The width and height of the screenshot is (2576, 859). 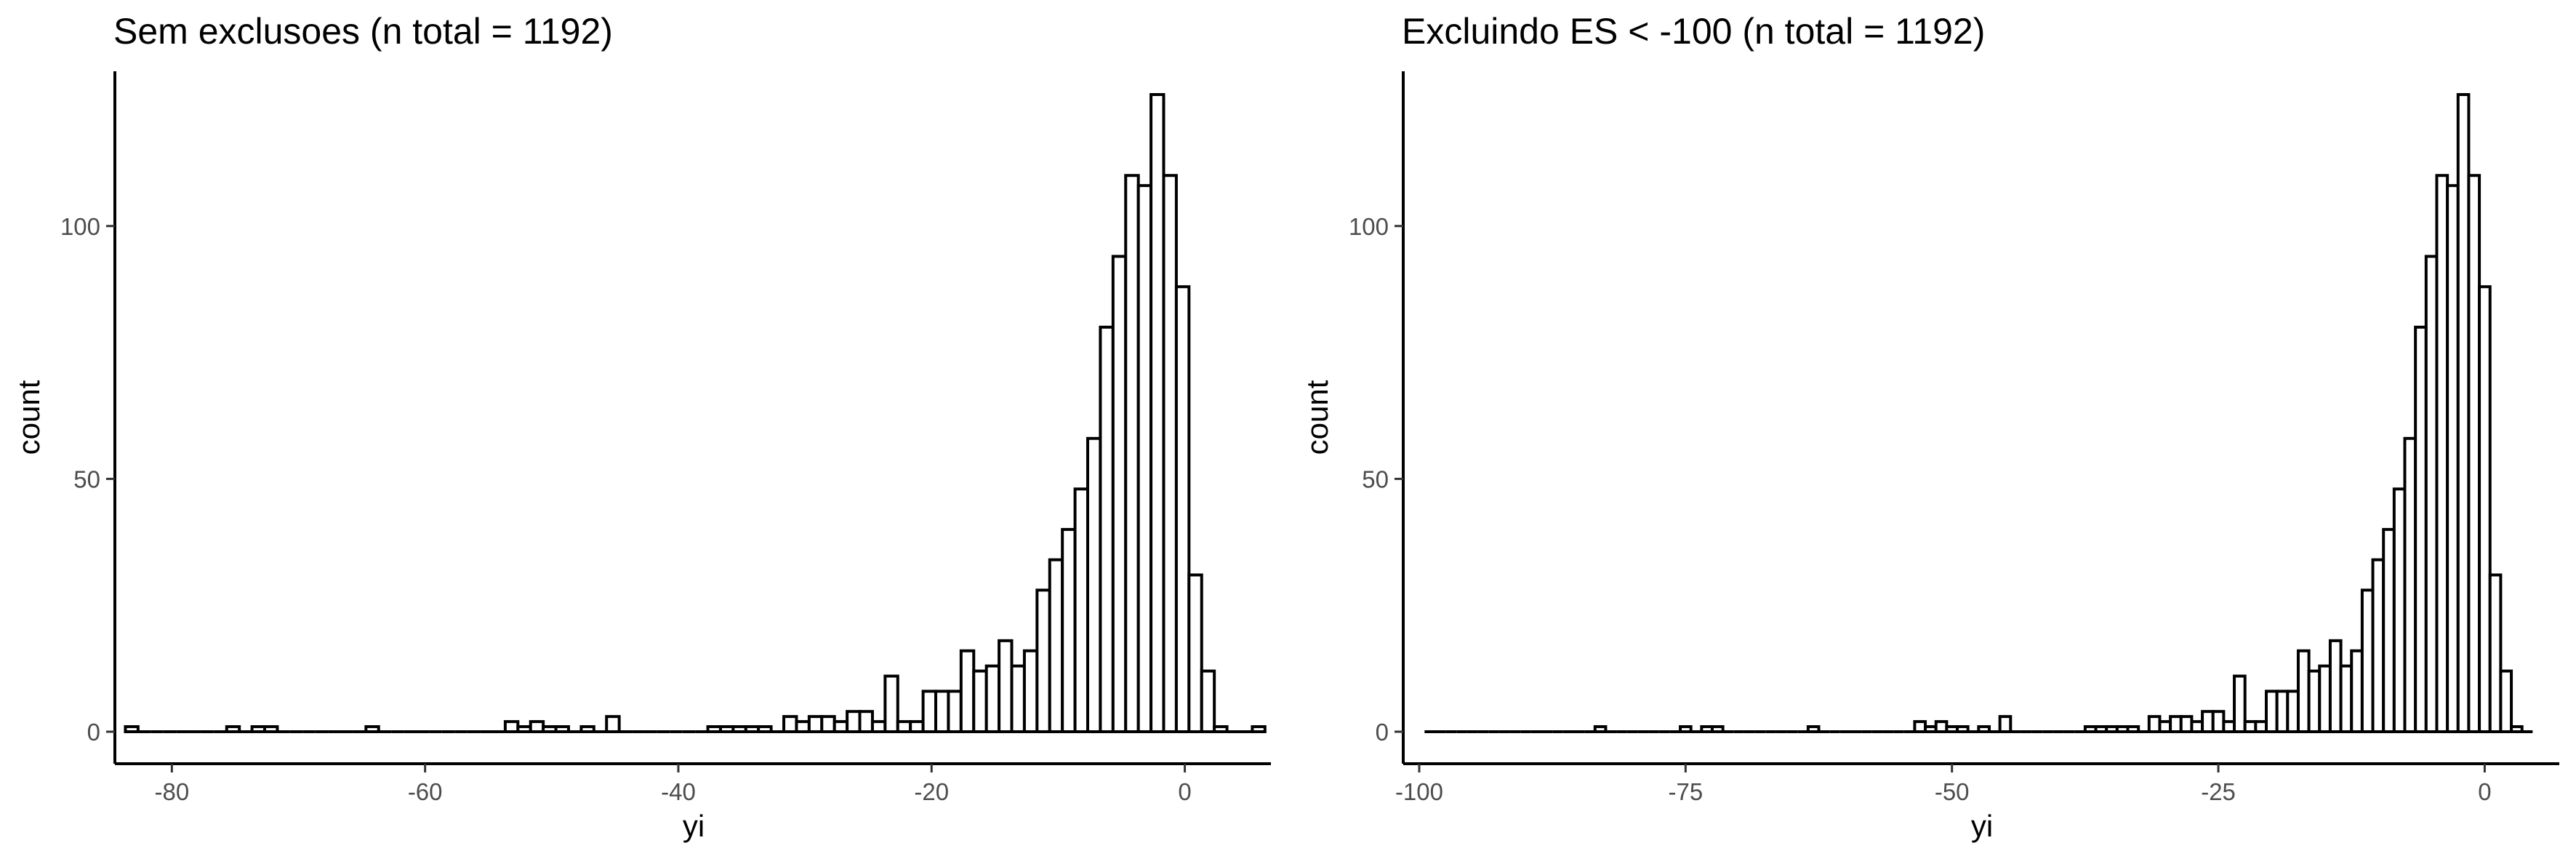 I want to click on y-tick-label: 100, so click(x=1369, y=226).